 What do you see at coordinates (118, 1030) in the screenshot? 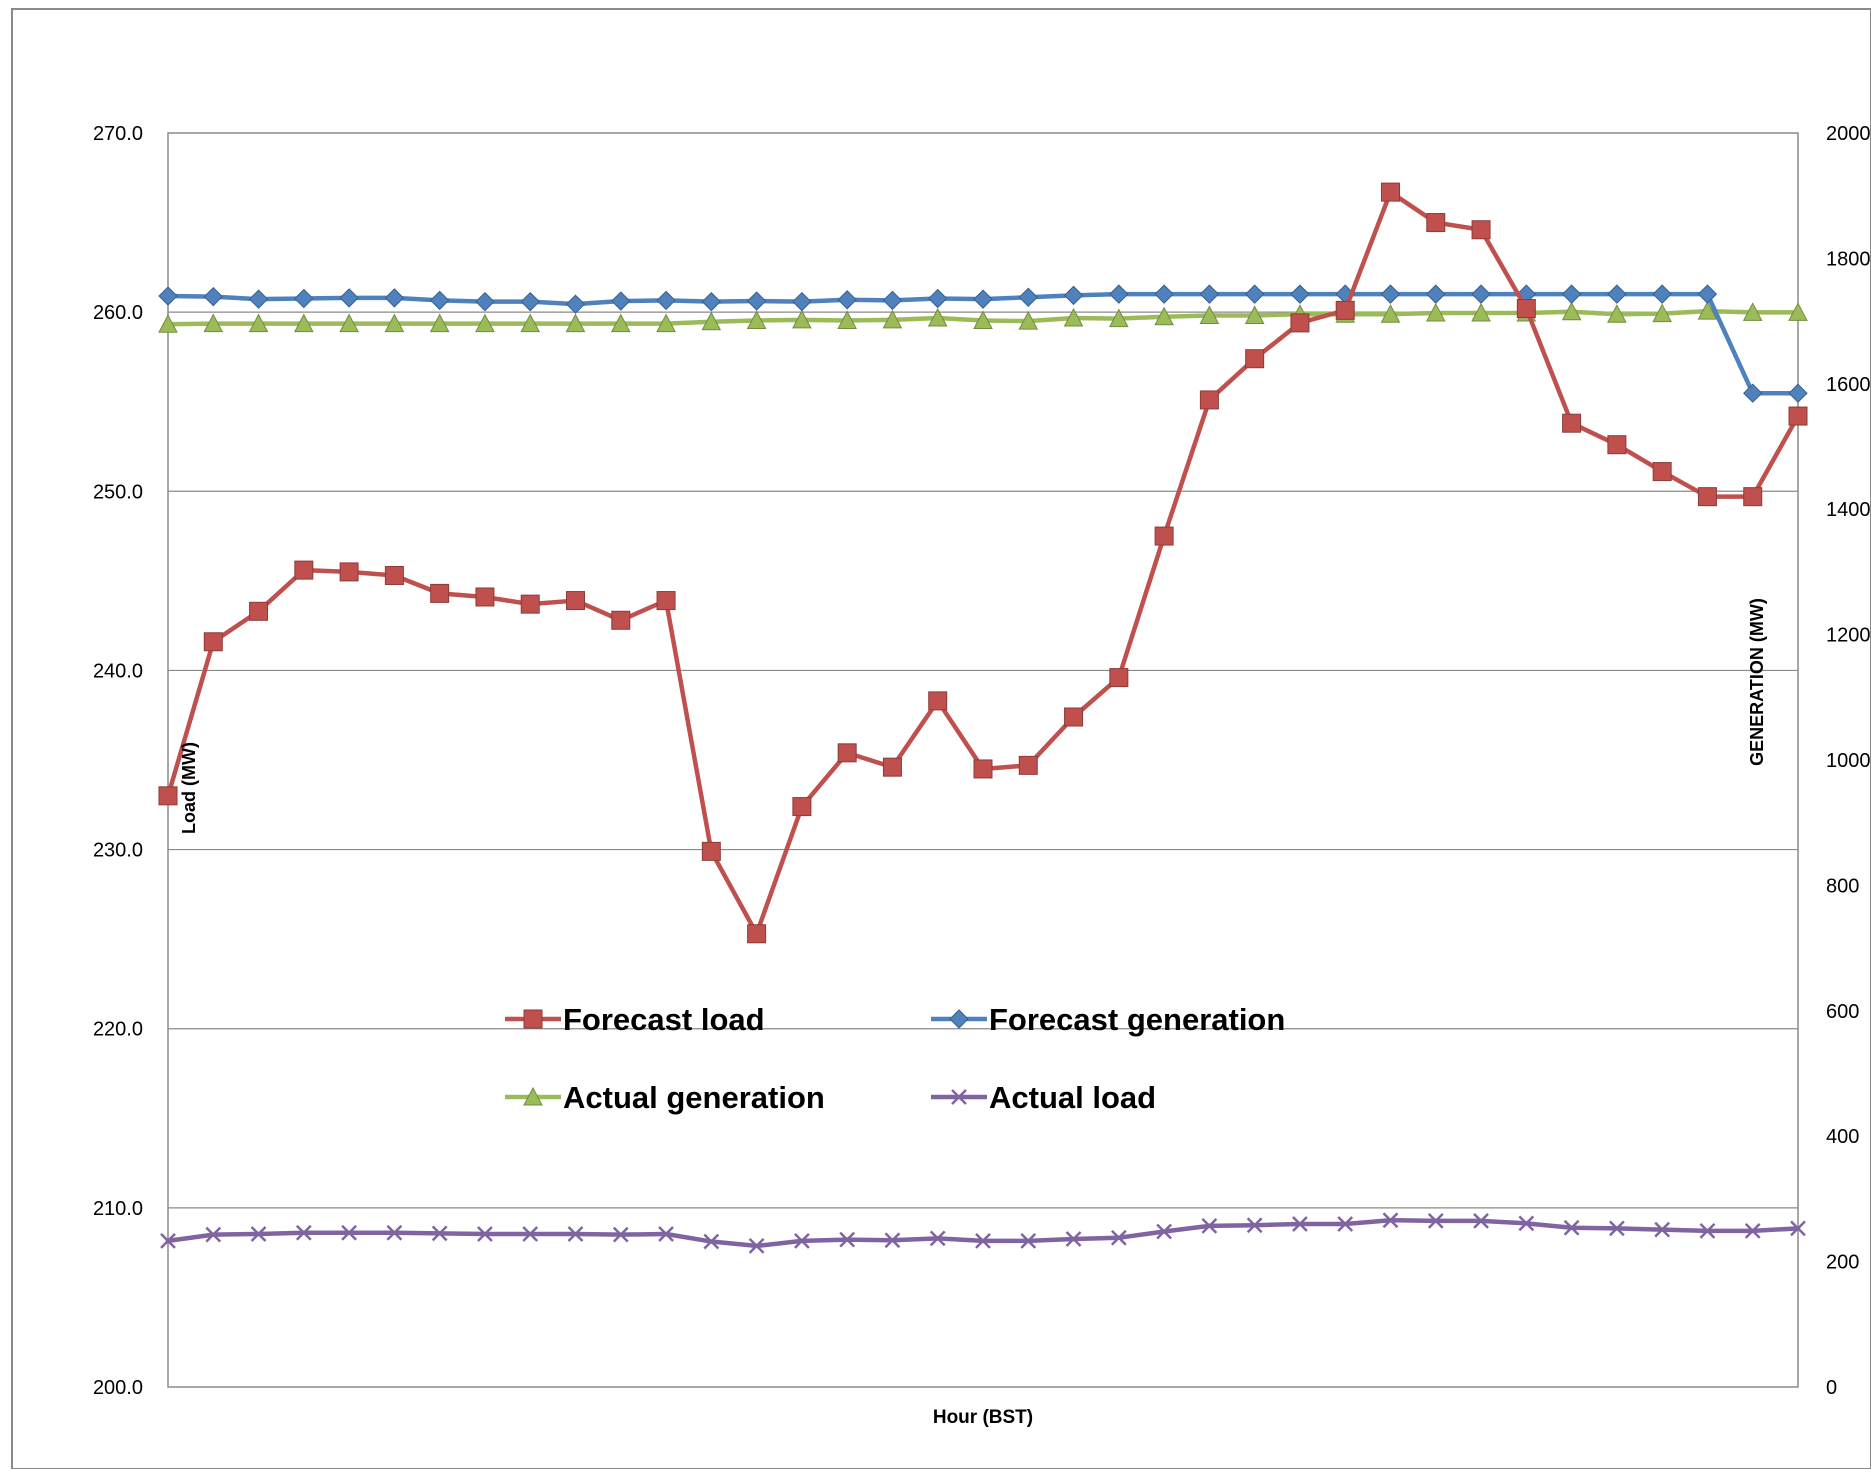
I see `left-tick-label: 220.0` at bounding box center [118, 1030].